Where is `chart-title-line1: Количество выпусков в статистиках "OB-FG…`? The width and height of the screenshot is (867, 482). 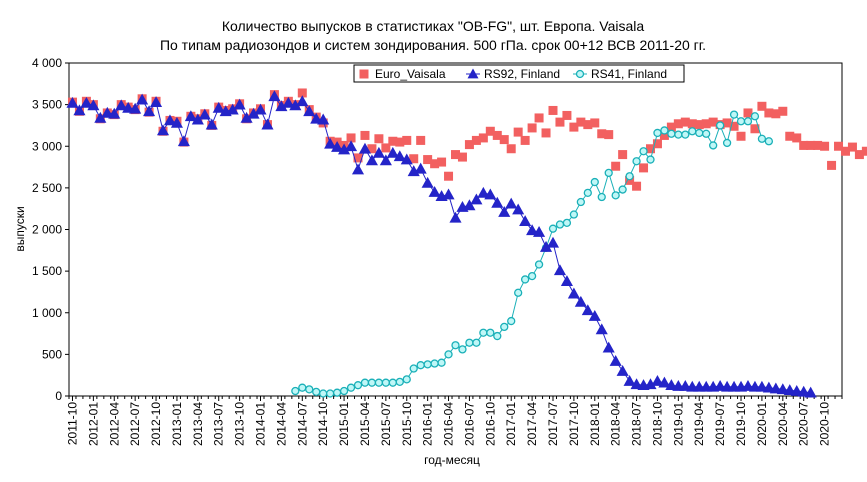
chart-title-line1: Количество выпусков в статистиках "OB-FG… is located at coordinates (433, 26).